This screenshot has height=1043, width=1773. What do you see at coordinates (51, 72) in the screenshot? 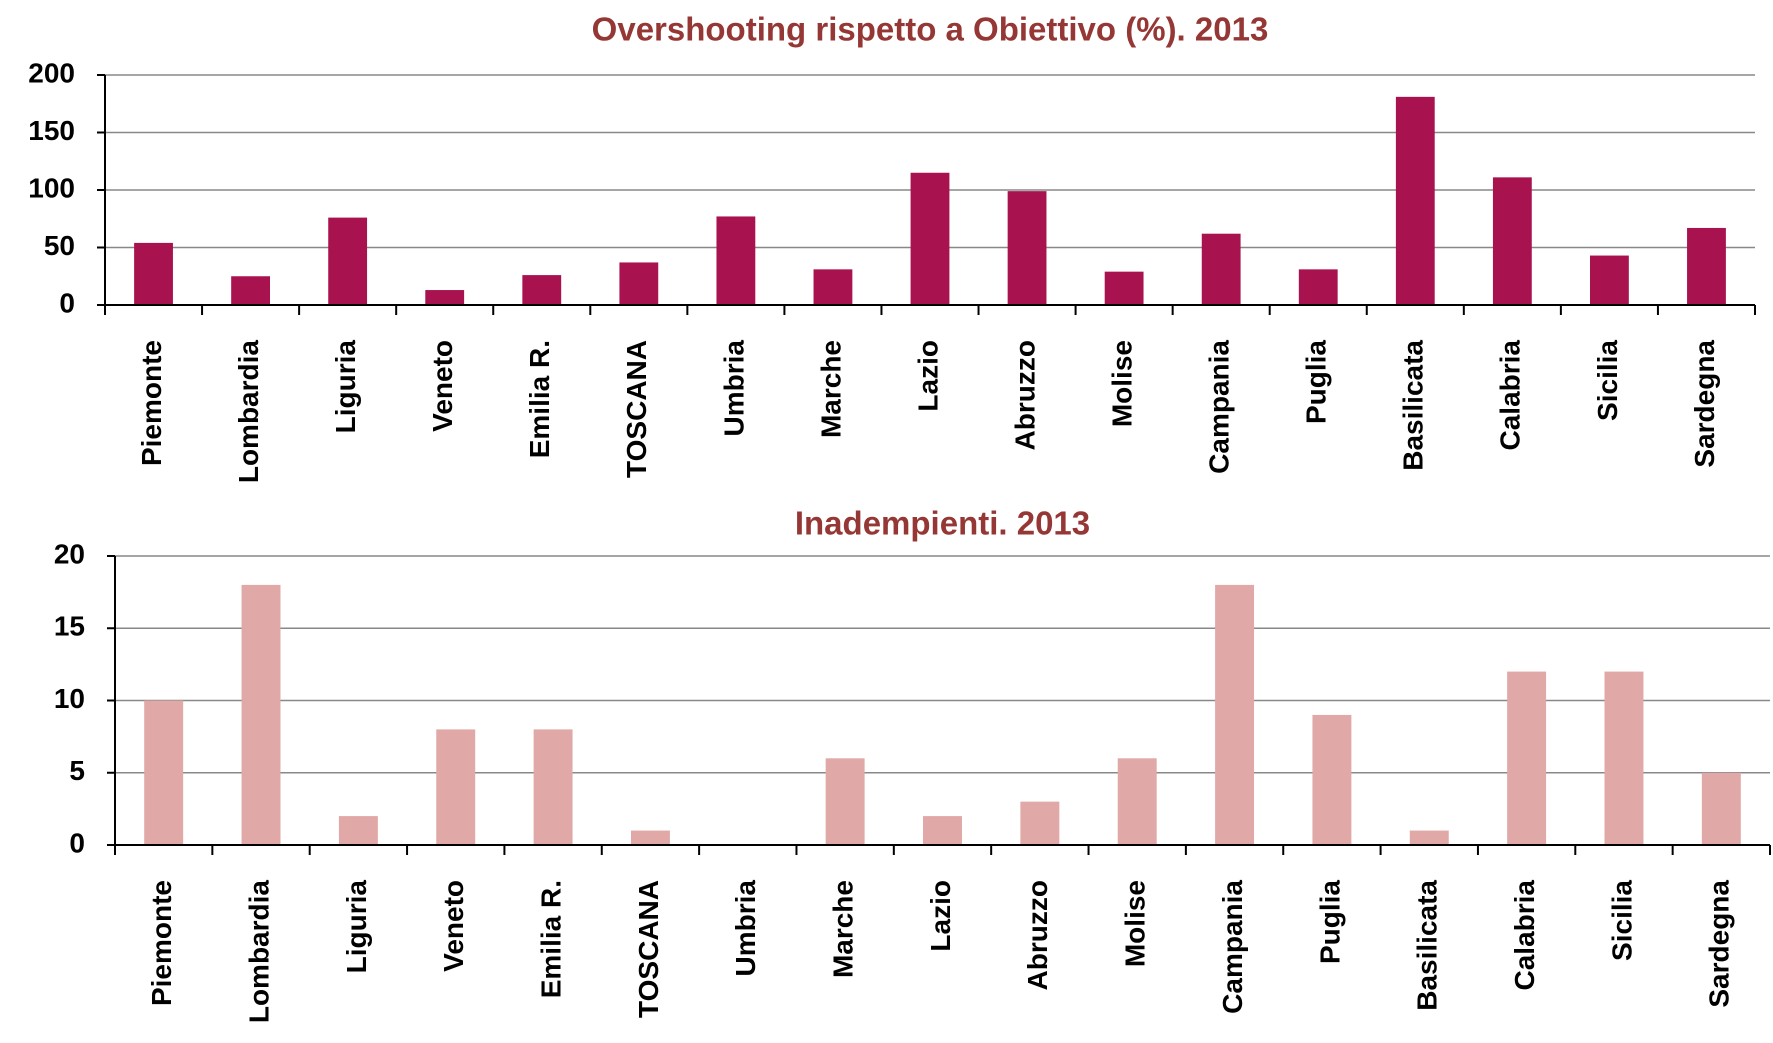
I see `y-tick-label: 200` at bounding box center [51, 72].